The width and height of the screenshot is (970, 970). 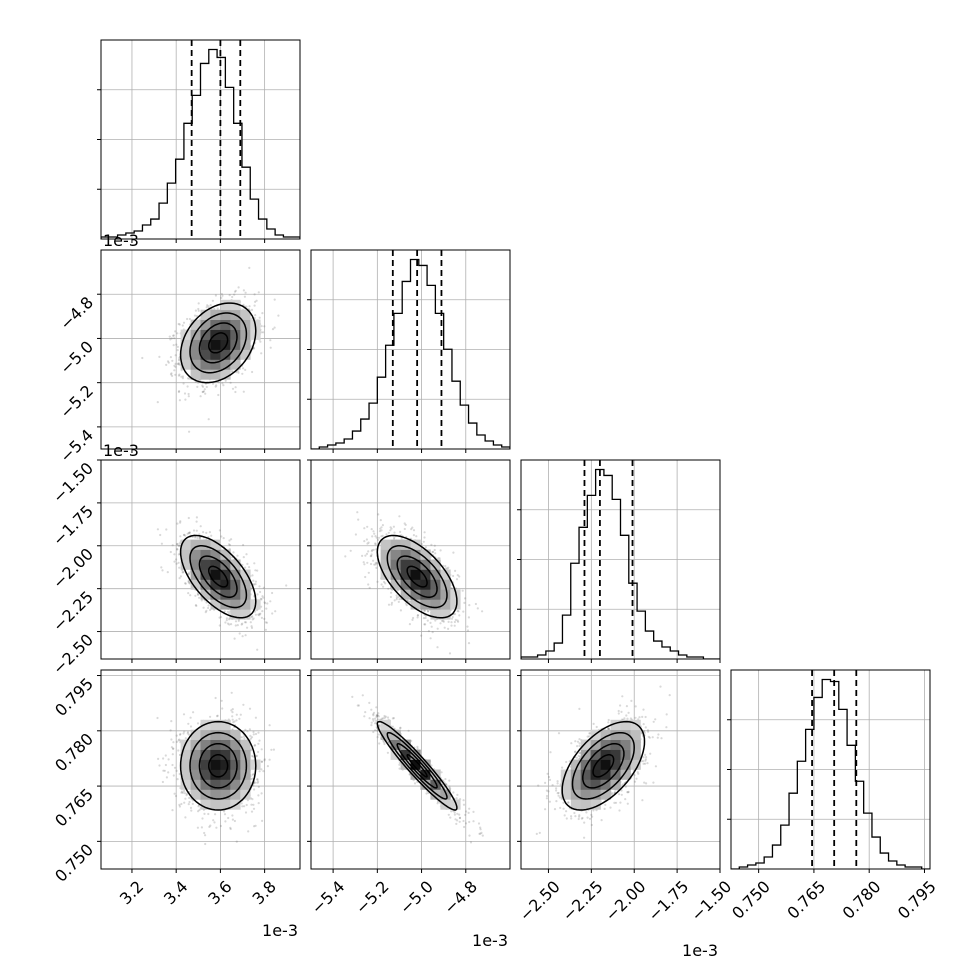 I want to click on contour-line, so click(x=218, y=576).